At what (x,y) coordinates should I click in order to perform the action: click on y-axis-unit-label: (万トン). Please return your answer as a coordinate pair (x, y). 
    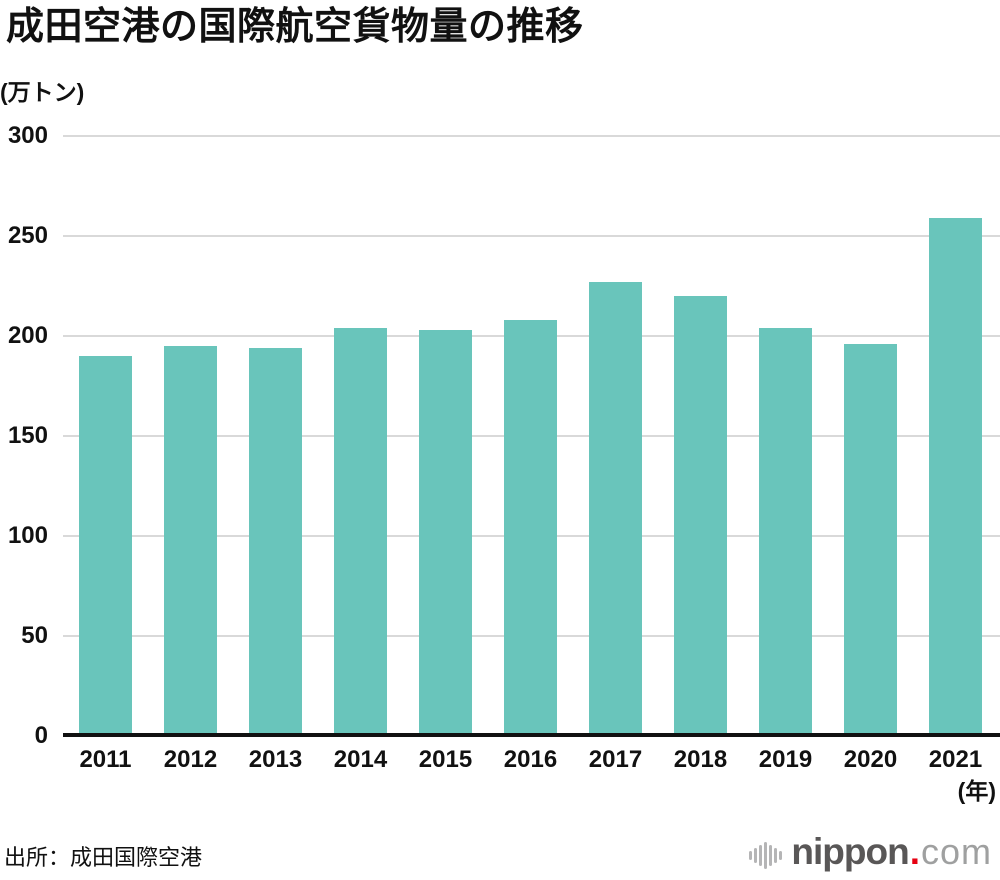
    Looking at the image, I should click on (42, 92).